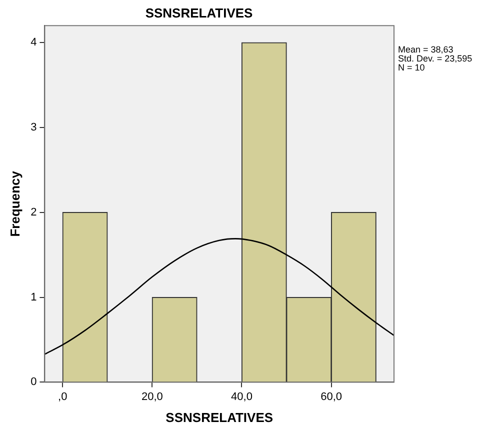 The image size is (478, 434). What do you see at coordinates (331, 396) in the screenshot?
I see `x-tick-label: 60,0` at bounding box center [331, 396].